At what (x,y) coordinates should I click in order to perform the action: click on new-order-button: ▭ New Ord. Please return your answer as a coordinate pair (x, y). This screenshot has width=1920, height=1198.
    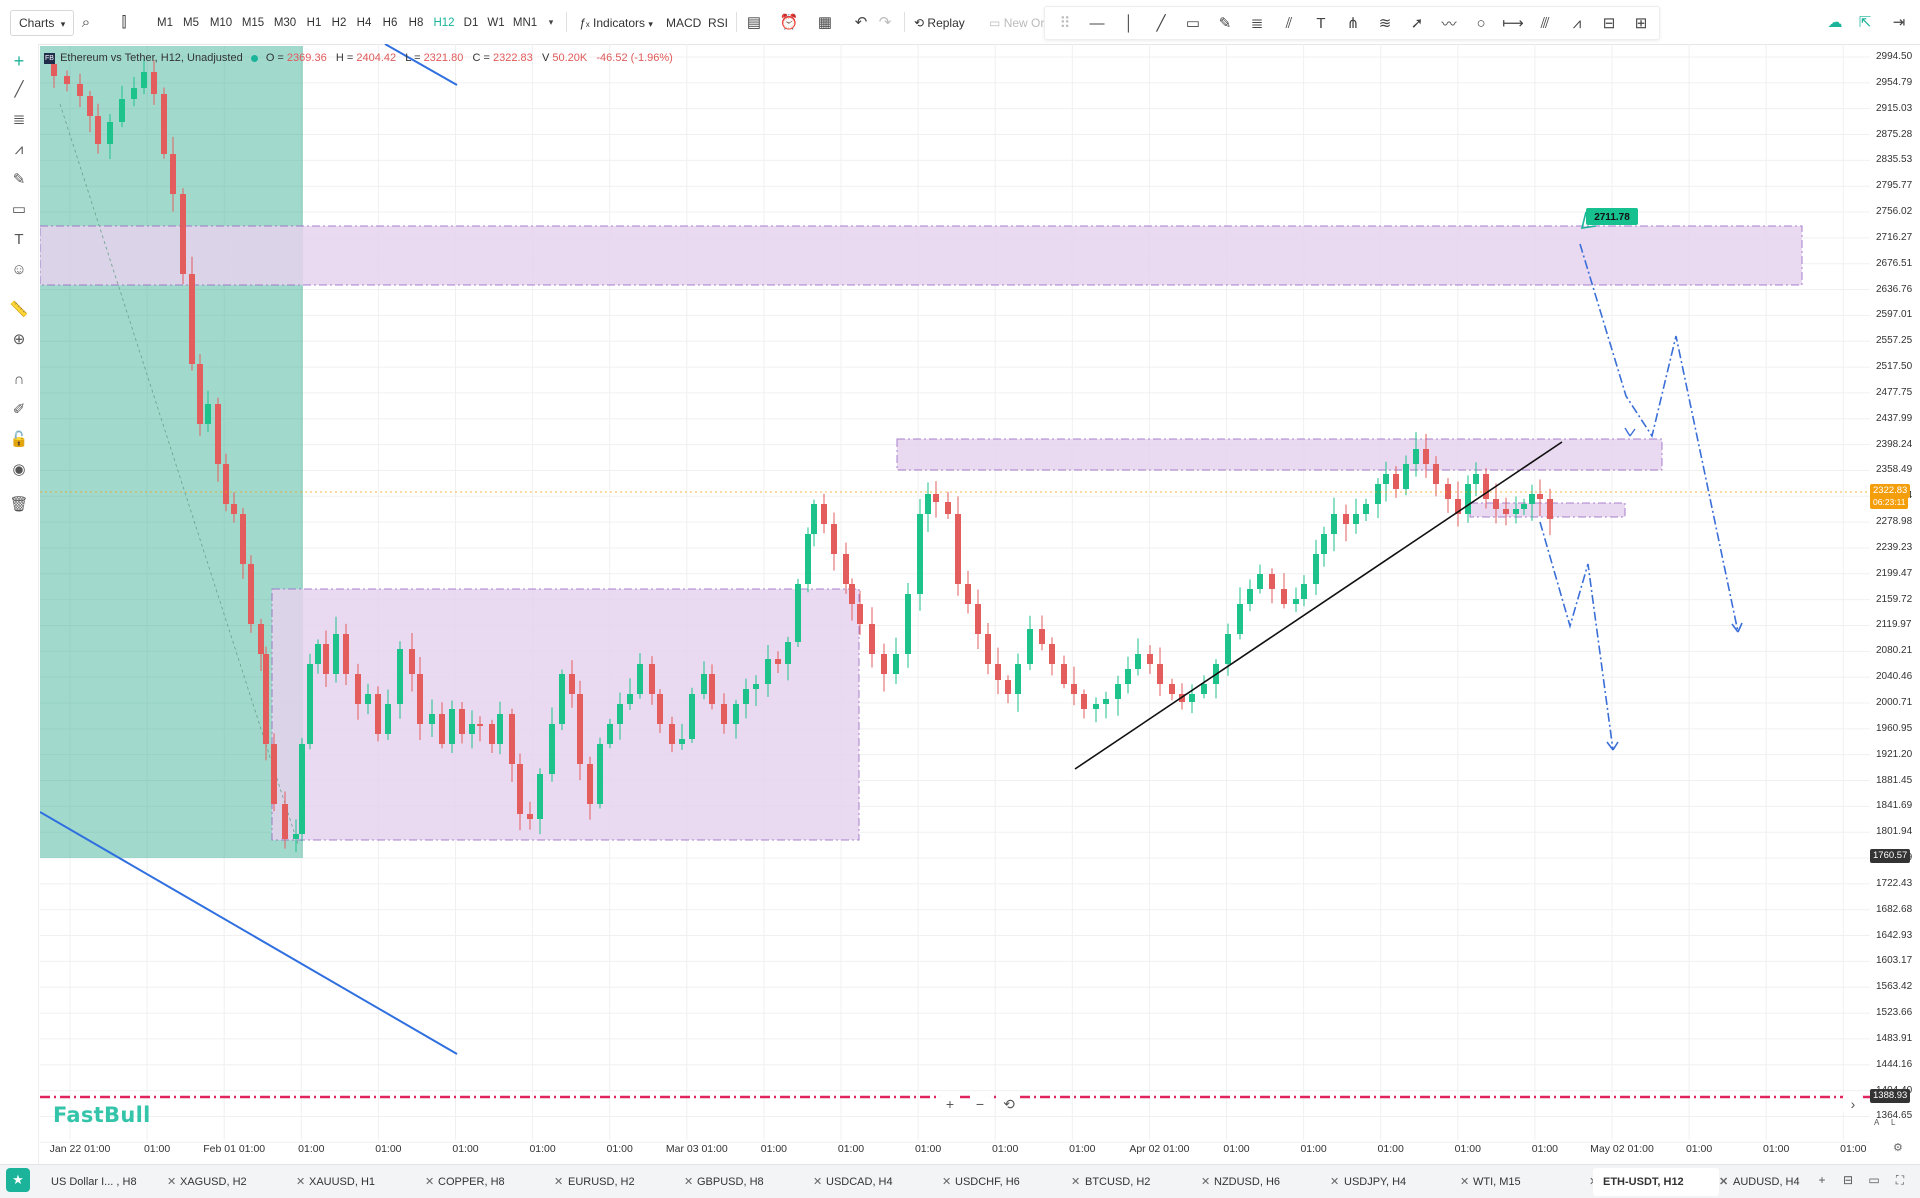
    Looking at the image, I should click on (1020, 23).